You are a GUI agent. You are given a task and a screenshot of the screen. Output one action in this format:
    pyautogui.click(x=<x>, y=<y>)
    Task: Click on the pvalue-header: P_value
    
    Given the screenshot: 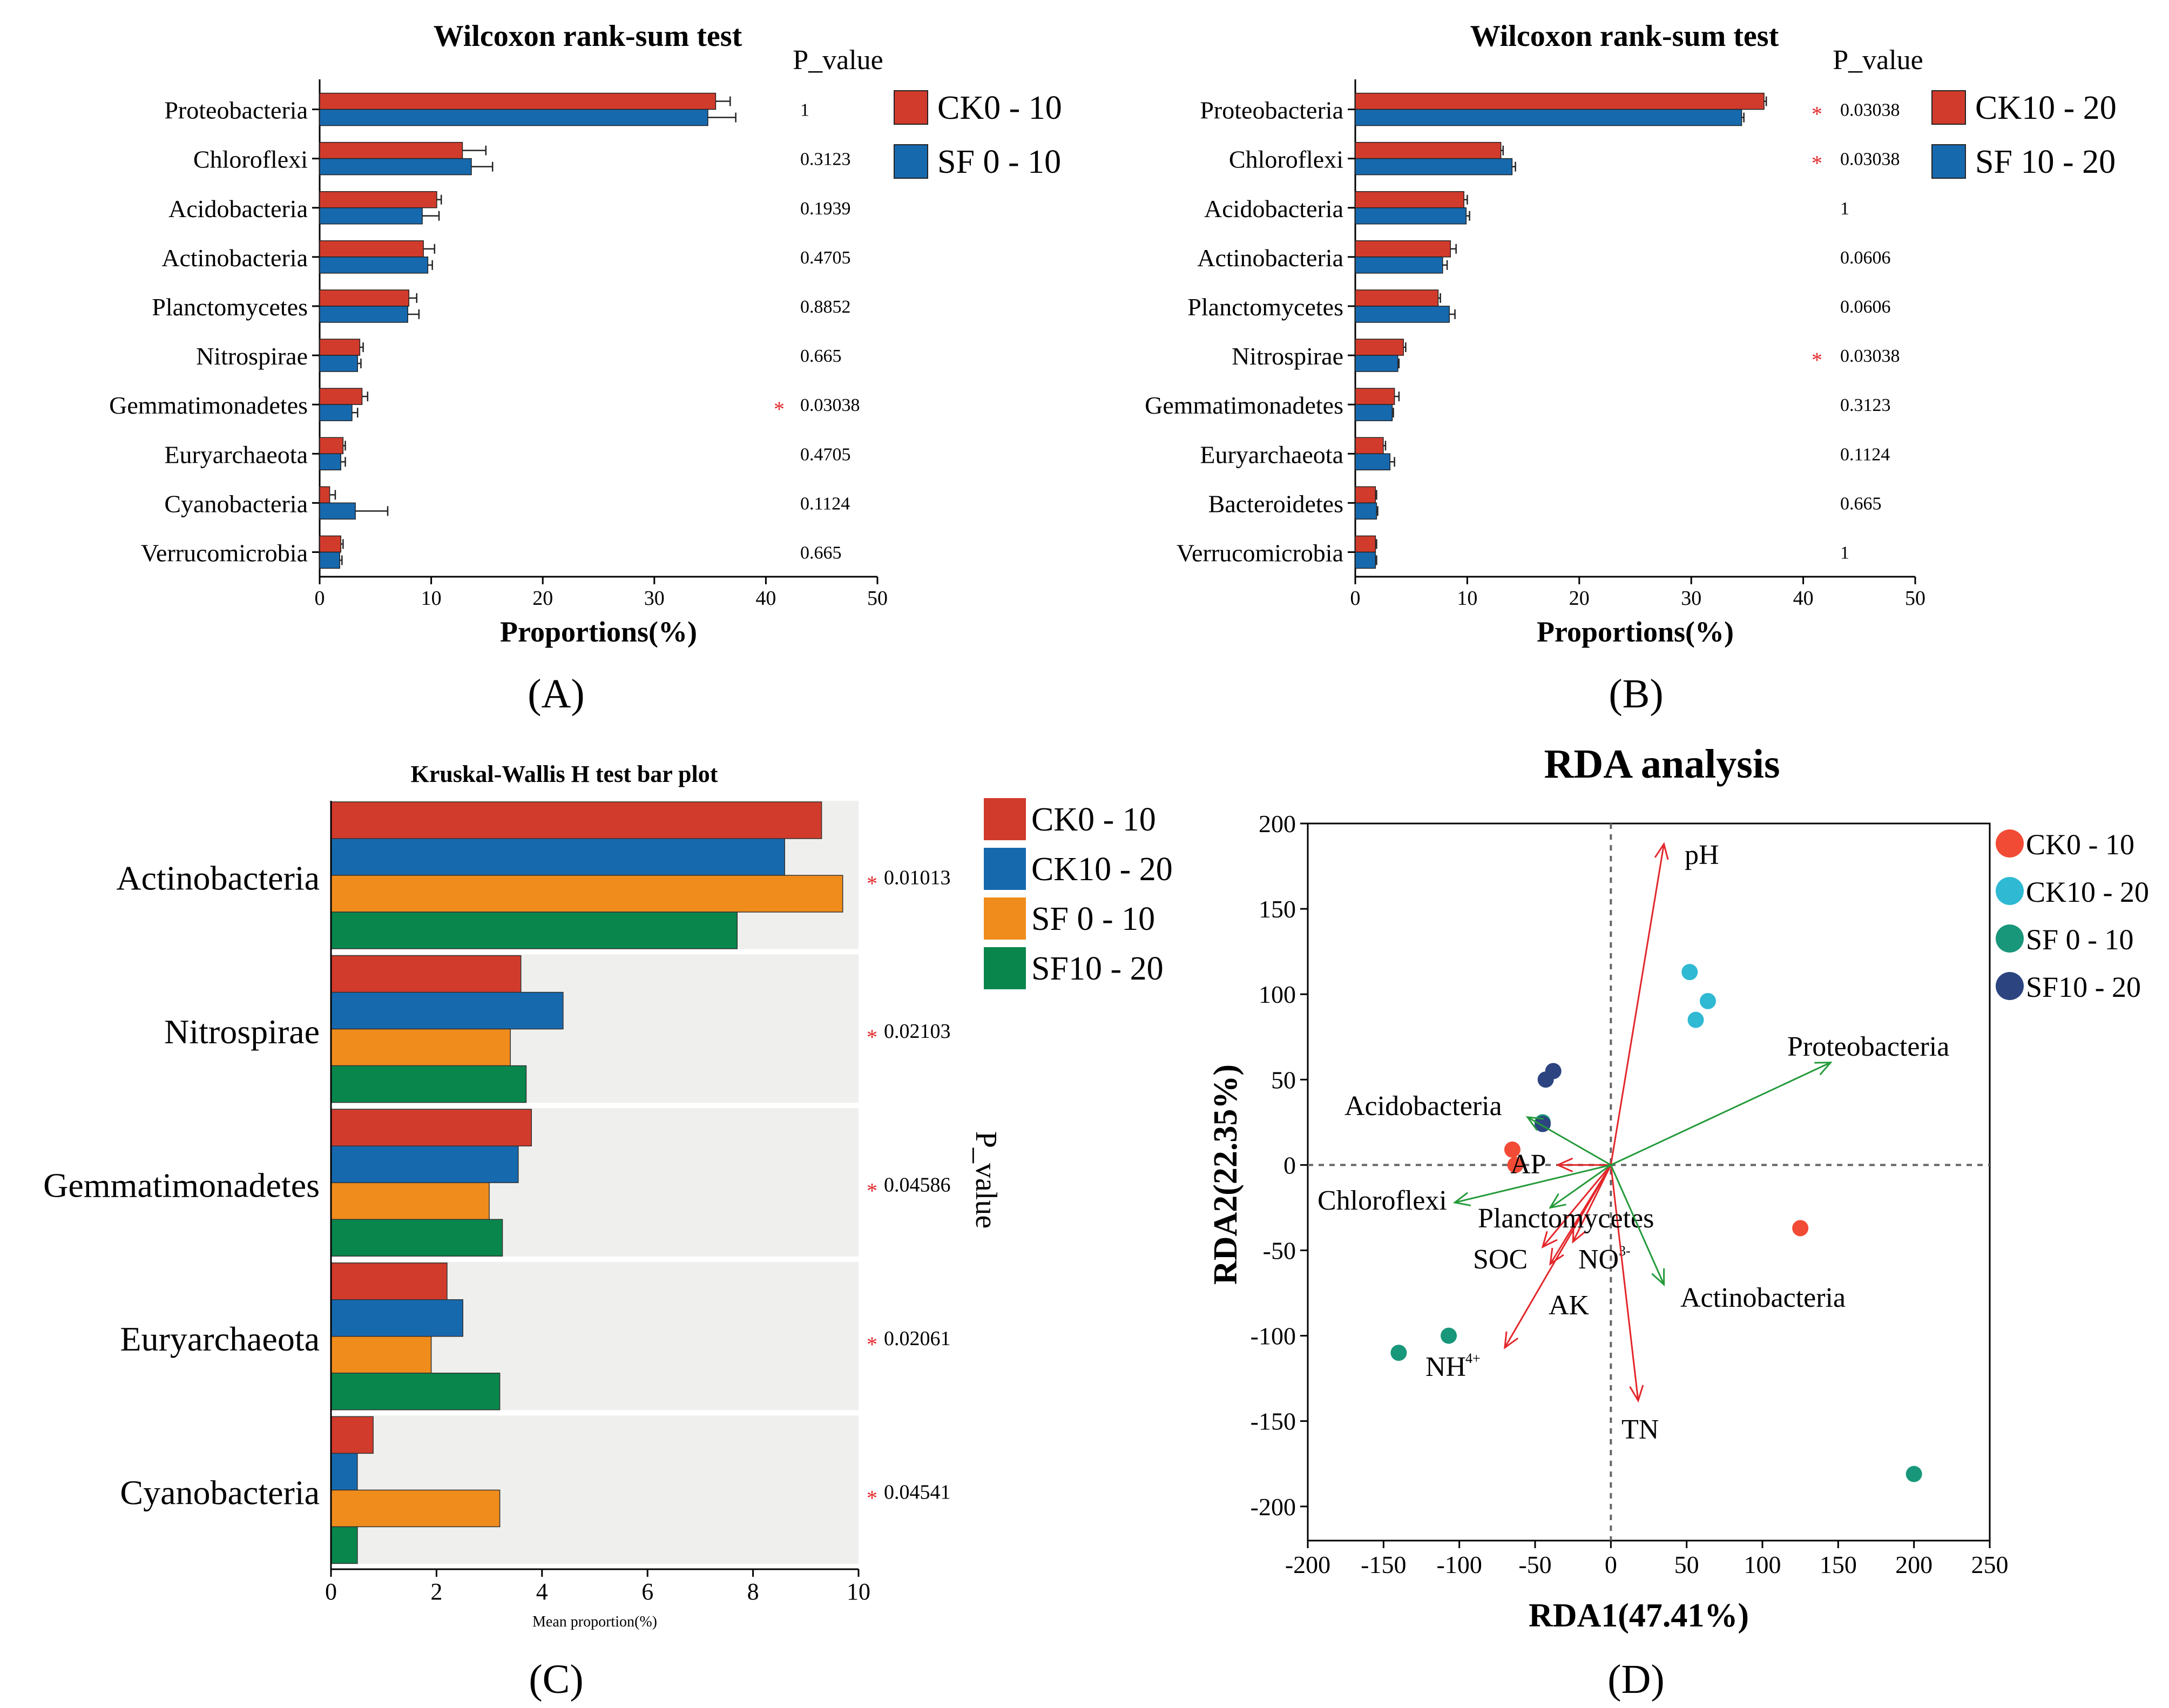 What is the action you would take?
    pyautogui.click(x=986, y=1180)
    